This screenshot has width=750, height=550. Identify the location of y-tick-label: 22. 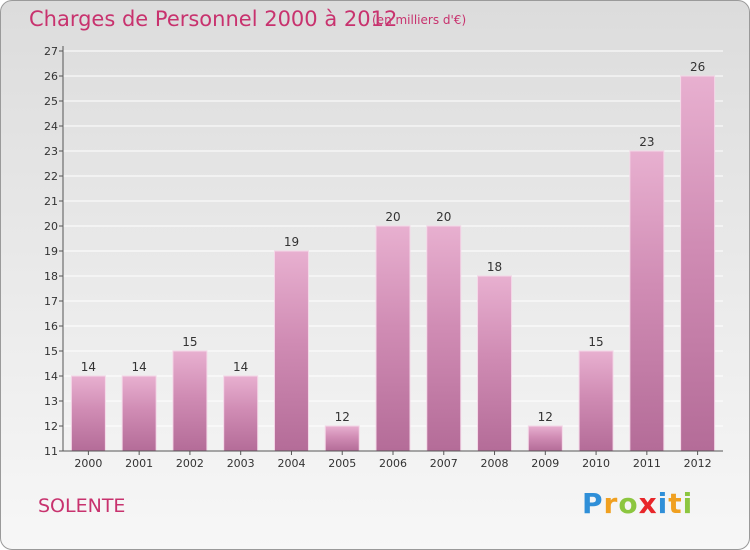
(51, 176).